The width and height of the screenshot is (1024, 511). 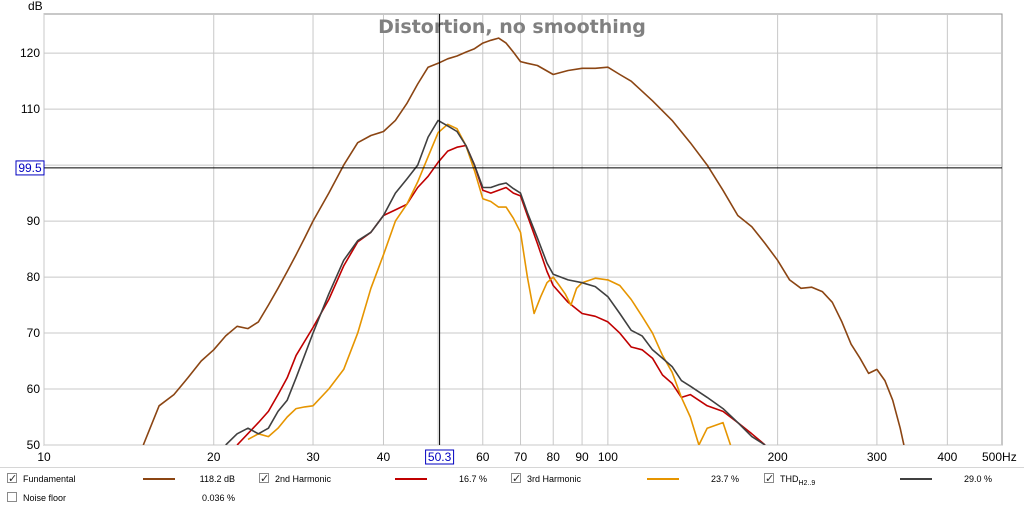 What do you see at coordinates (34, 333) in the screenshot?
I see `y-tick-label: 70` at bounding box center [34, 333].